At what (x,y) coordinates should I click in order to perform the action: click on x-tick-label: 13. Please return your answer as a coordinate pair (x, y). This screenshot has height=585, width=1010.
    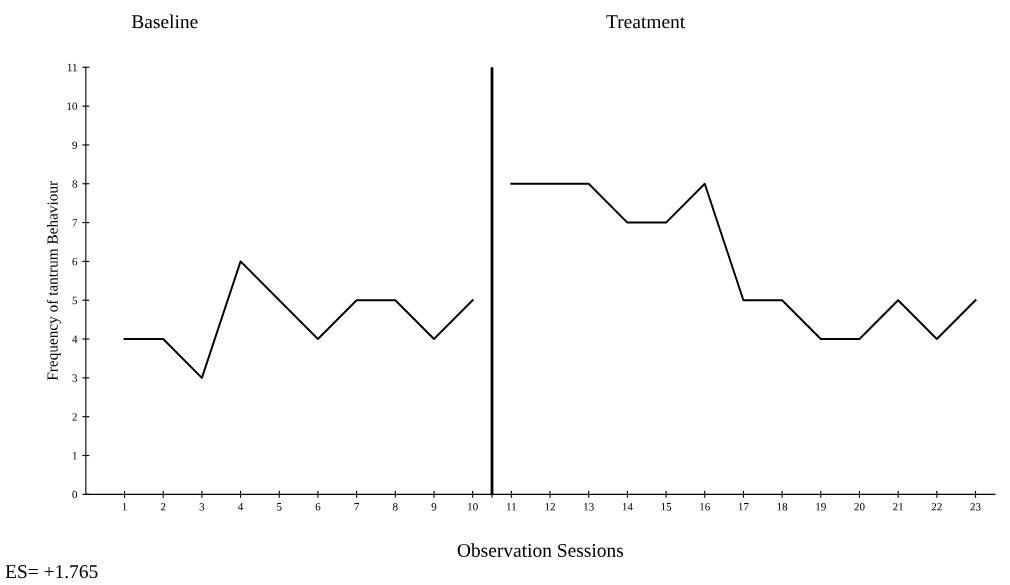
    Looking at the image, I should click on (589, 507).